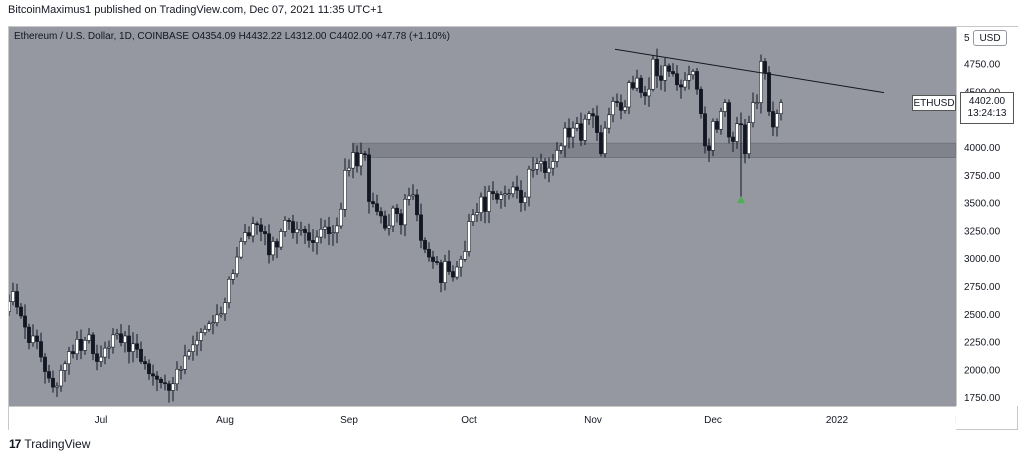 Image resolution: width=1024 pixels, height=460 pixels. What do you see at coordinates (982, 204) in the screenshot?
I see `price-tick-label: 3500.00` at bounding box center [982, 204].